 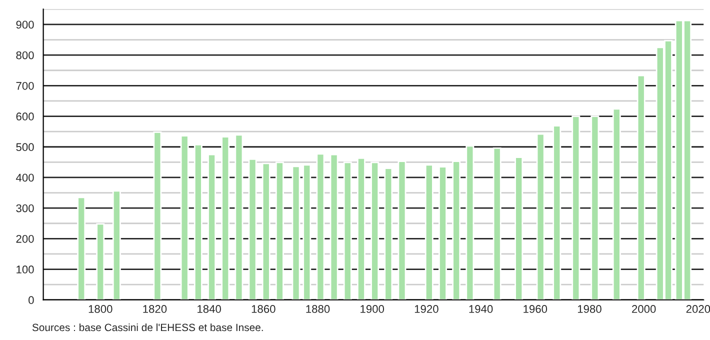 I want to click on y-tick-label: 400, so click(x=25, y=178).